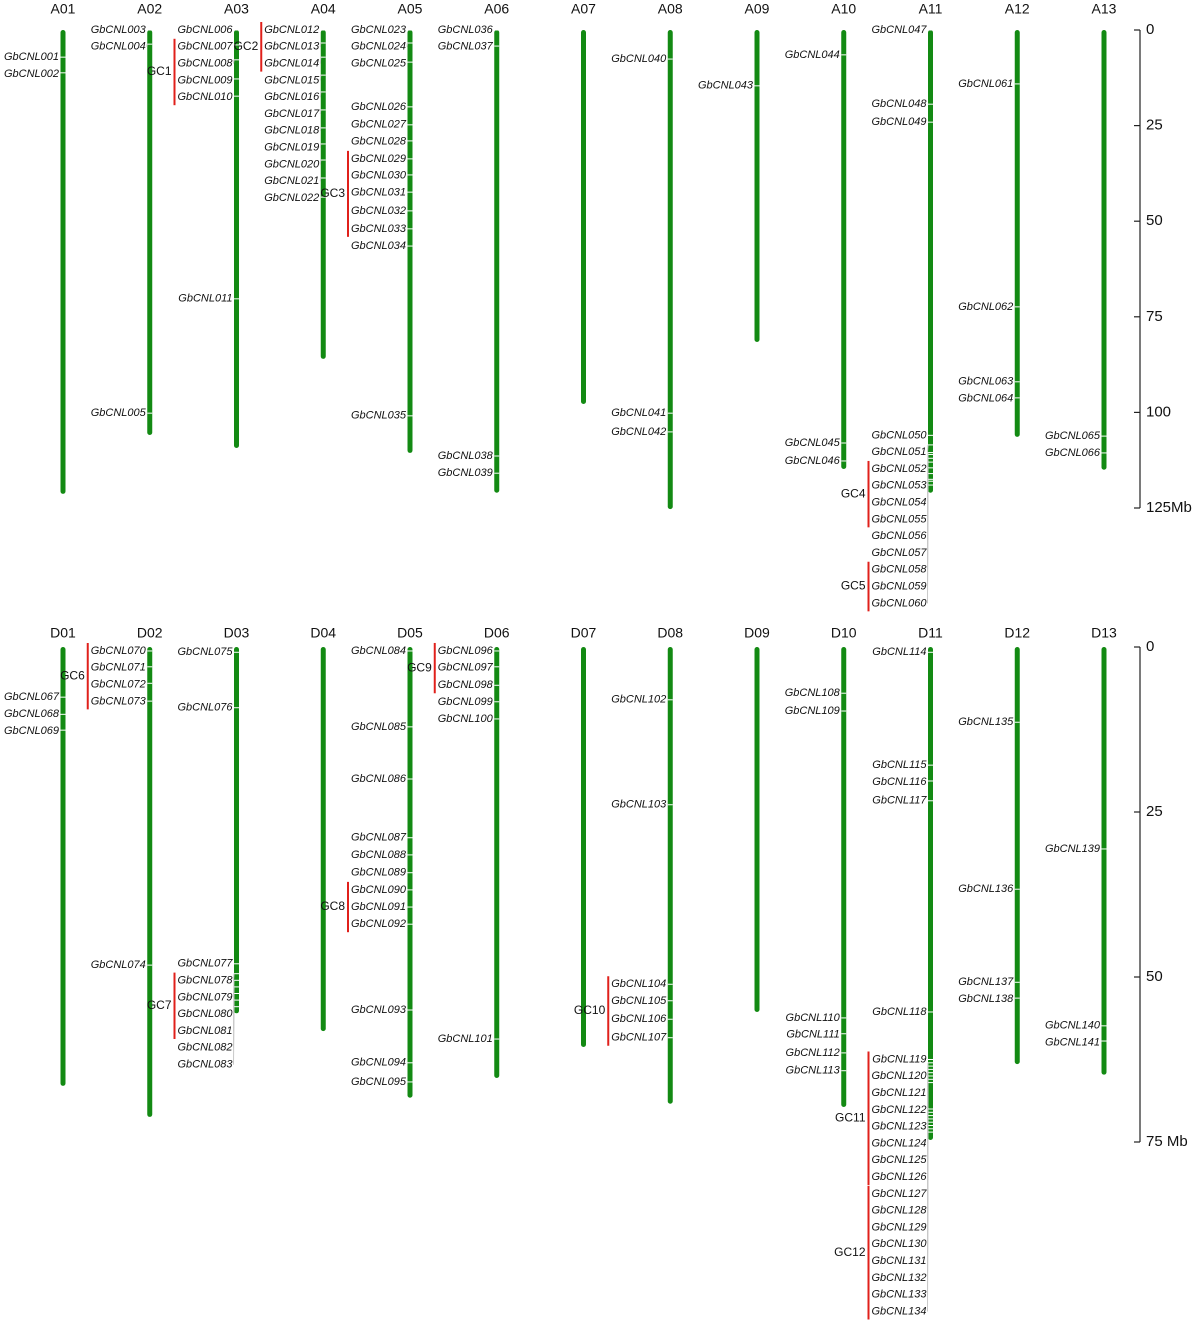 Image resolution: width=1200 pixels, height=1337 pixels. Describe the element at coordinates (378, 924) in the screenshot. I see `gene-label: GbCNL092` at that location.